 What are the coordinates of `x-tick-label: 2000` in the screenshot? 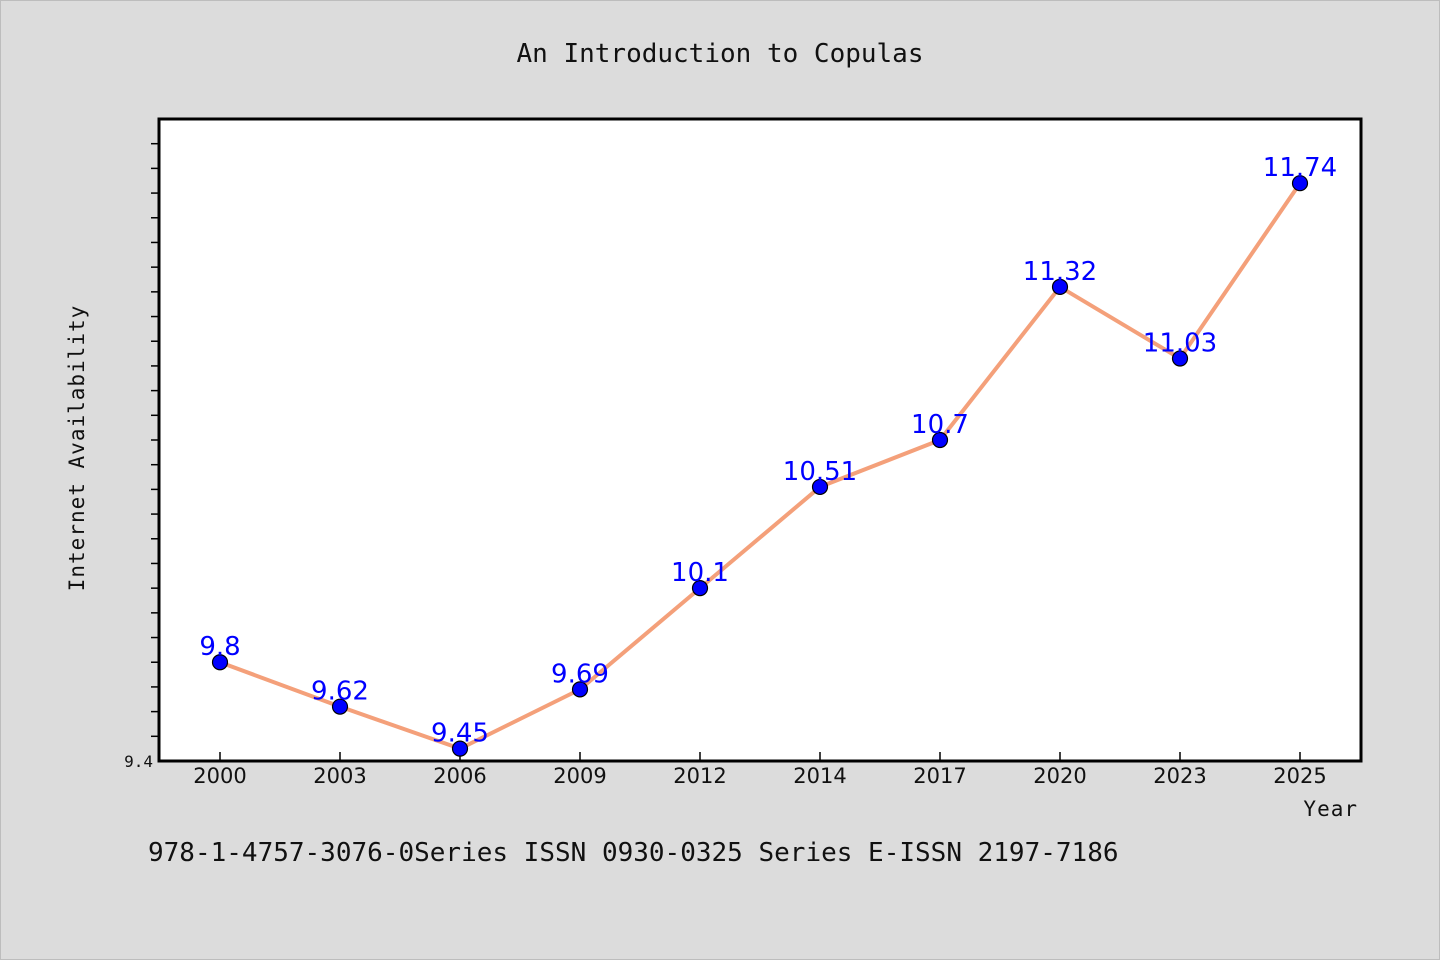 It's located at (219, 776).